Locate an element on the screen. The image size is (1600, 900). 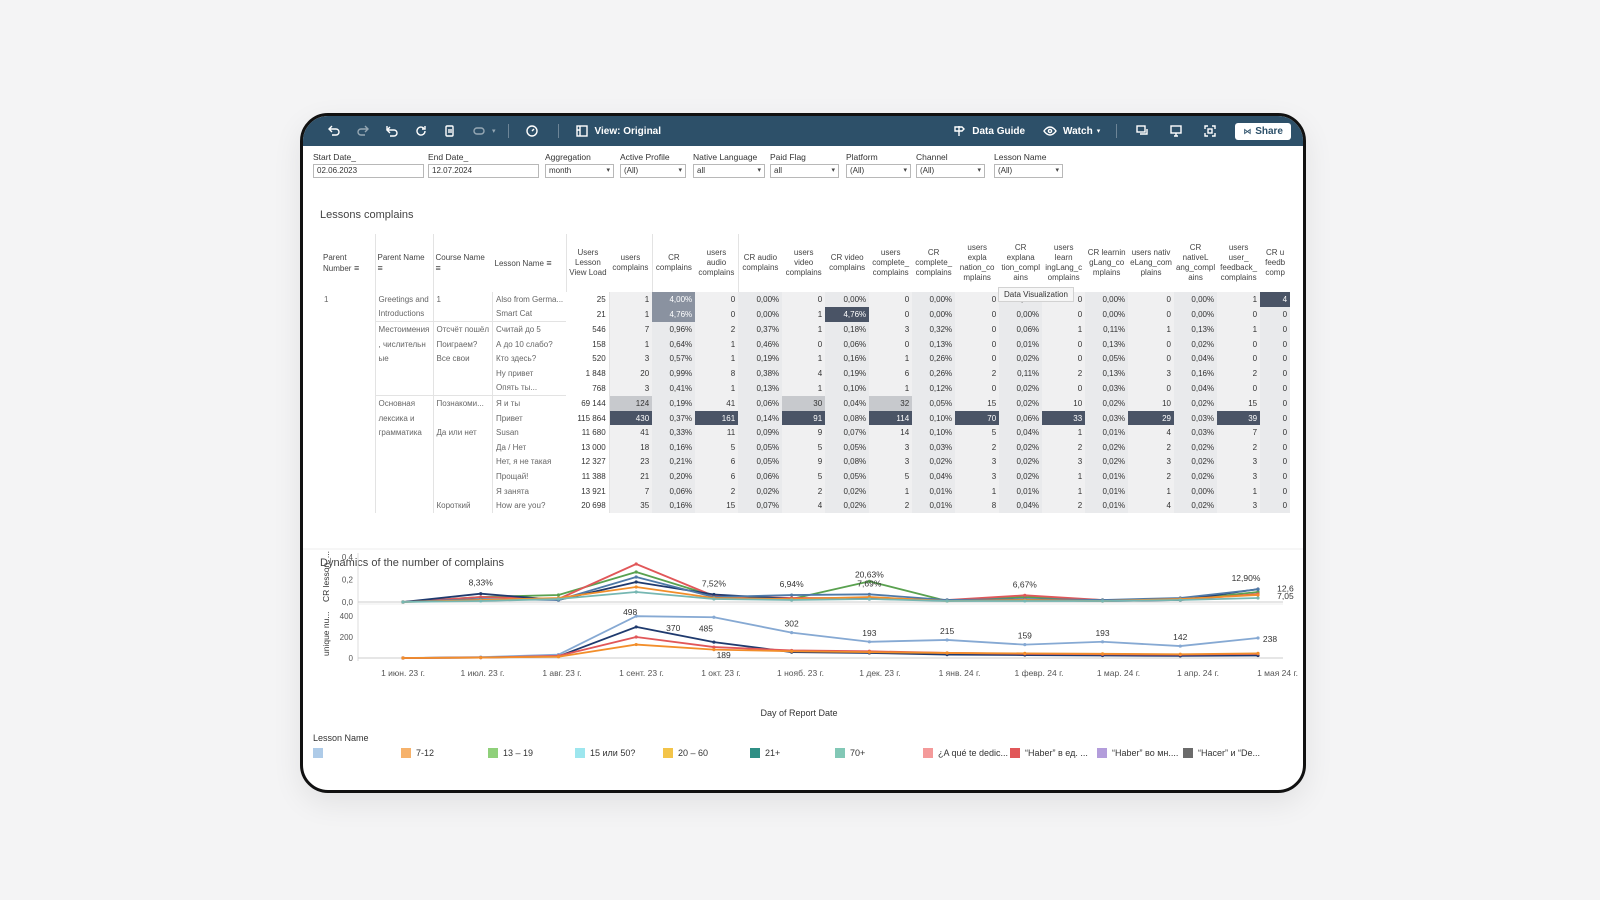
end-date-input: 12.07.2024 is located at coordinates (483, 171).